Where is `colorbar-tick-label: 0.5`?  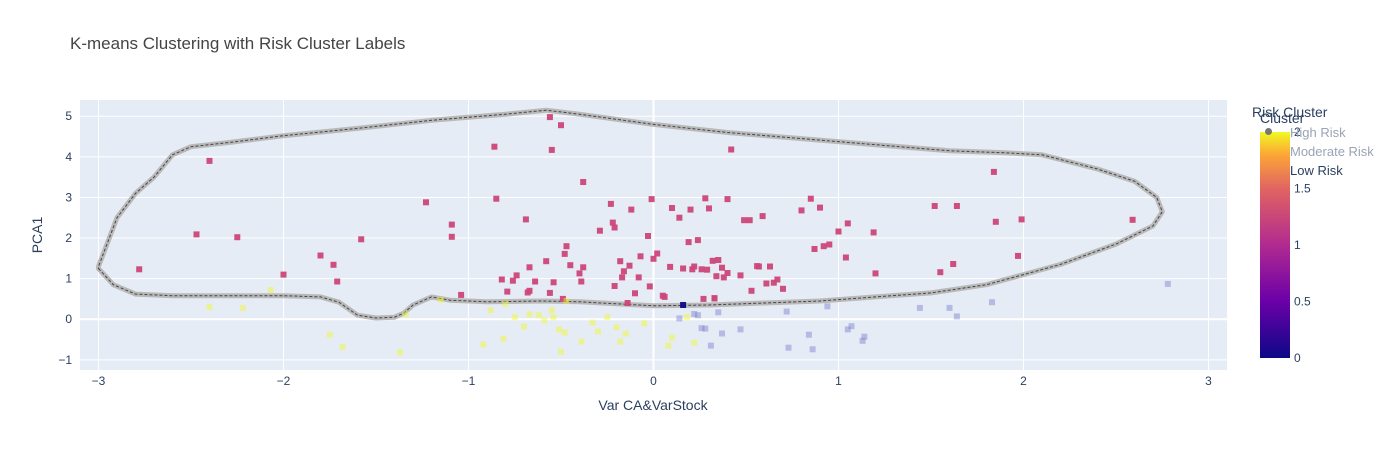
colorbar-tick-label: 0.5 is located at coordinates (1302, 302).